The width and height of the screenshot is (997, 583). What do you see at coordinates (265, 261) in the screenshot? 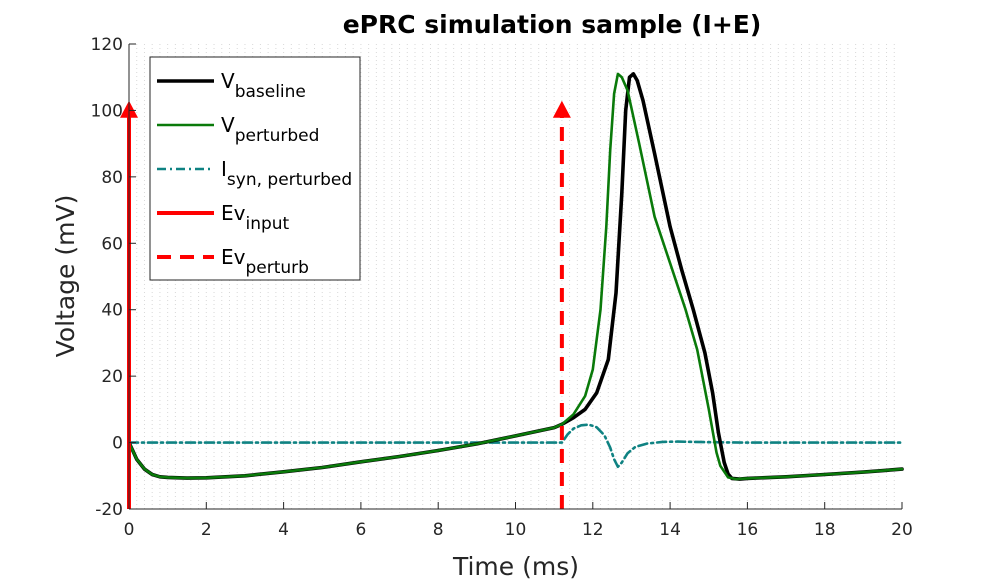
I see `legend-label: Evperturb` at bounding box center [265, 261].